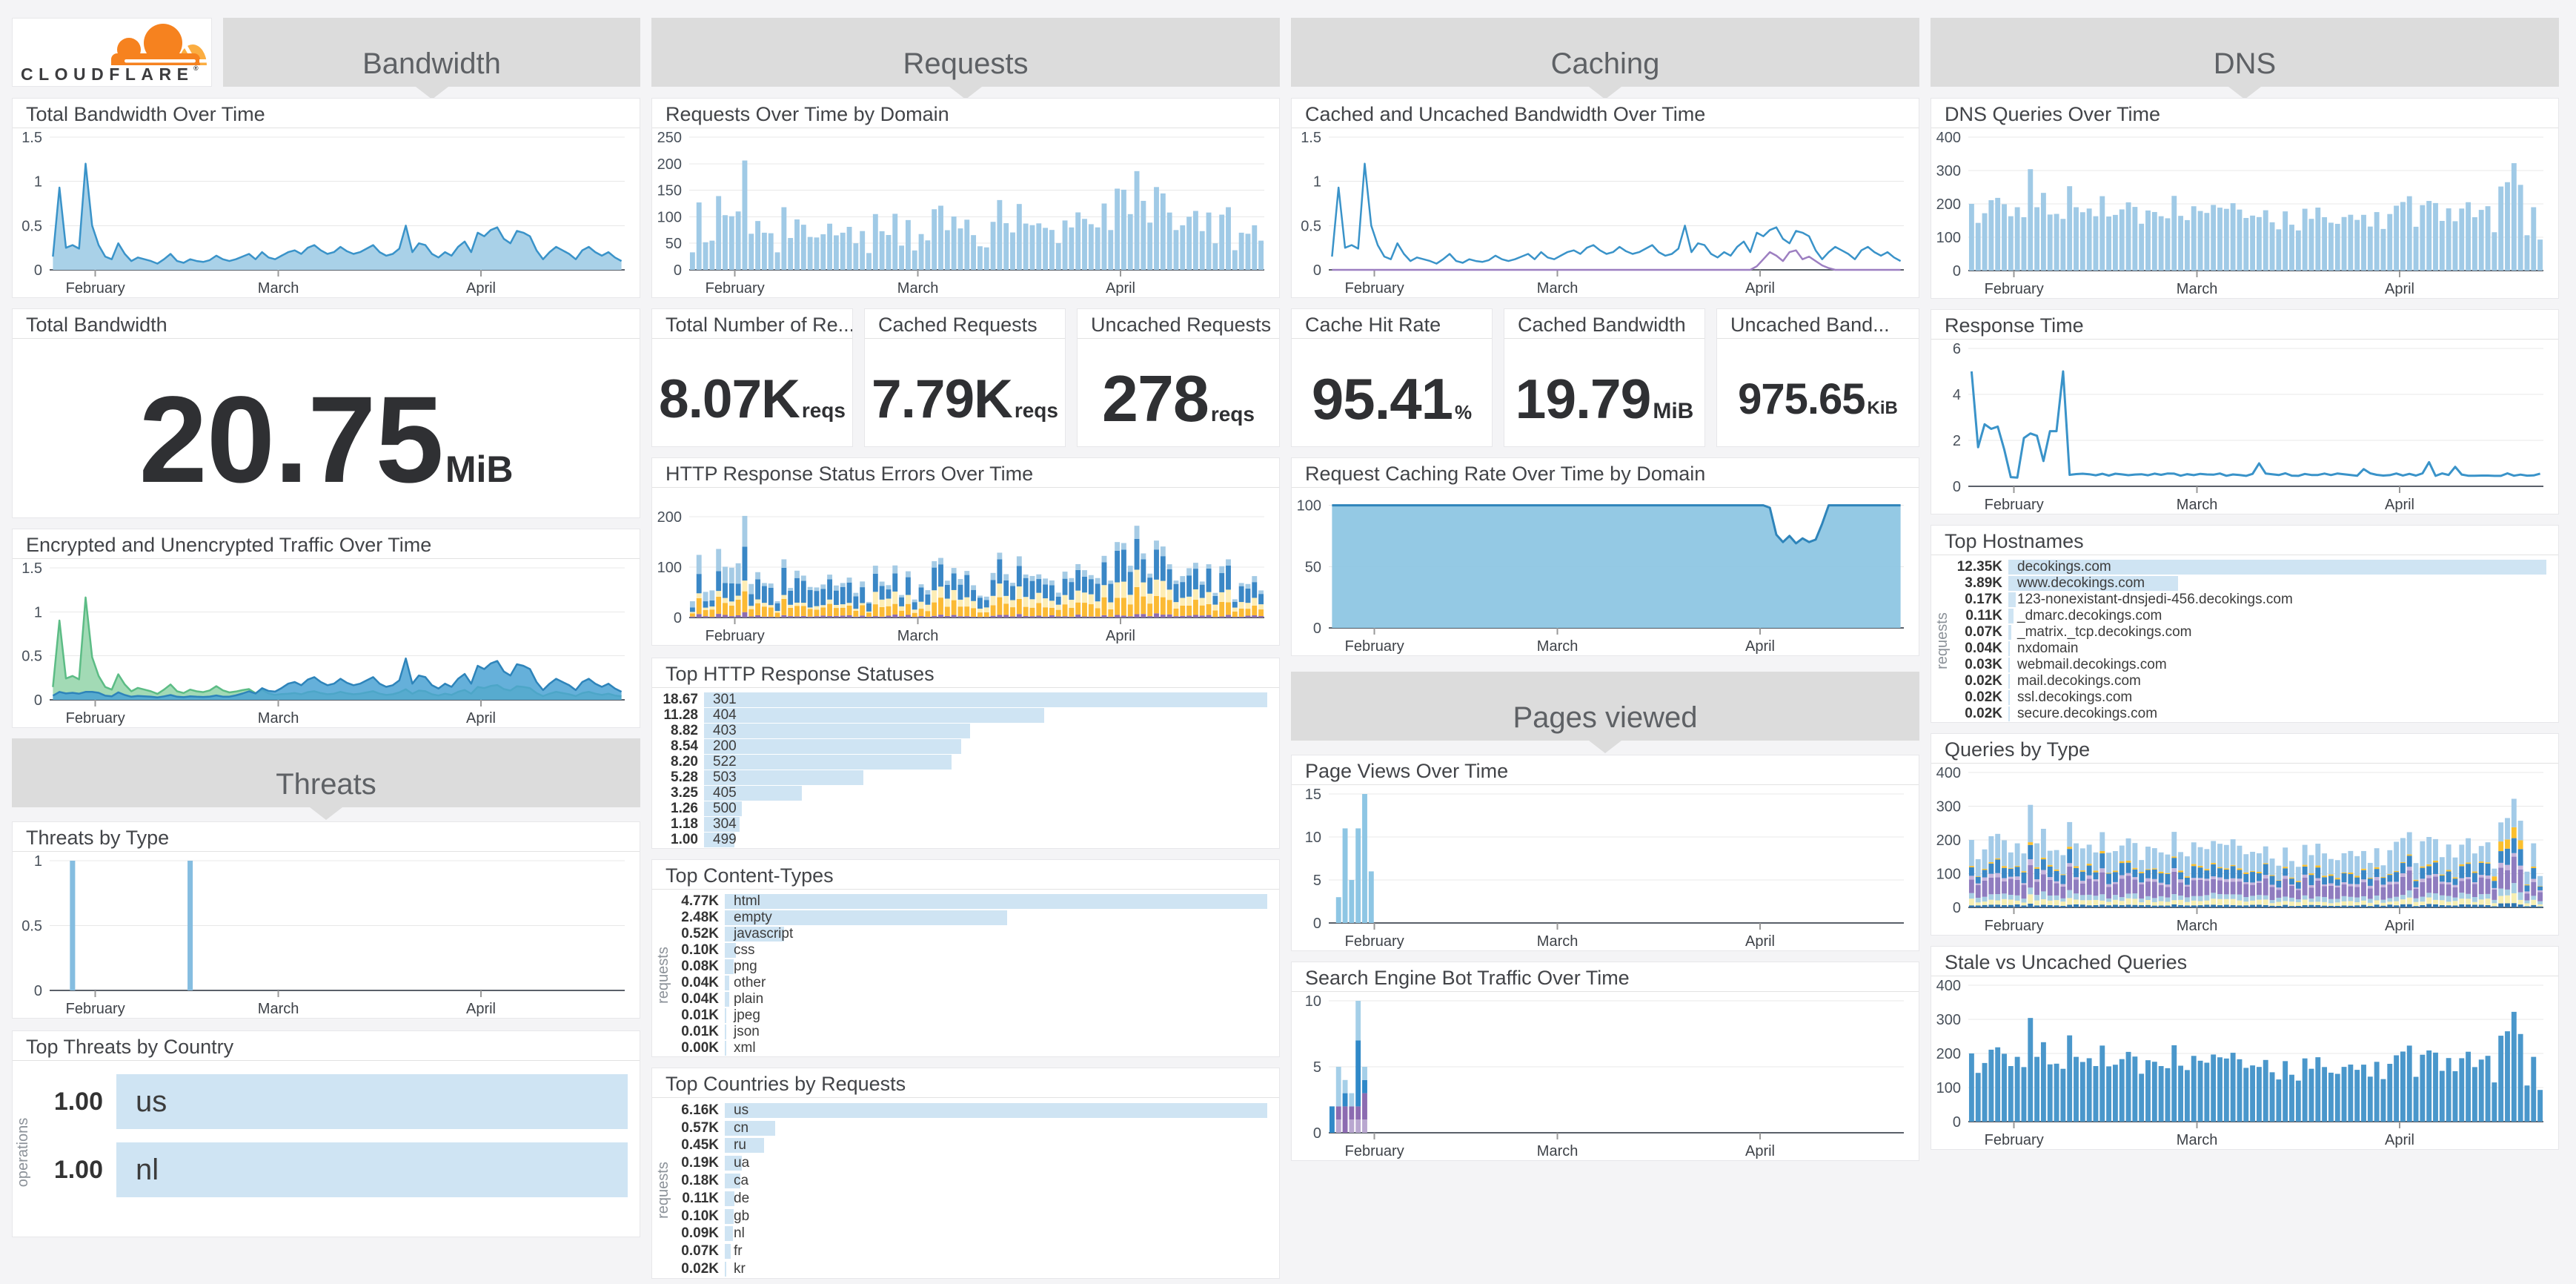 The height and width of the screenshot is (1284, 2576). Describe the element at coordinates (1957, 349) in the screenshot. I see `svg-text: 6` at that location.